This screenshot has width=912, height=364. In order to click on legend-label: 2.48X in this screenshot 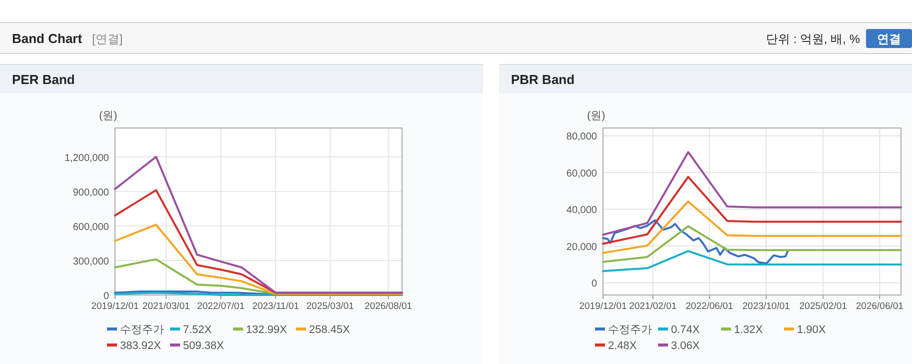, I will do `click(623, 346)`.